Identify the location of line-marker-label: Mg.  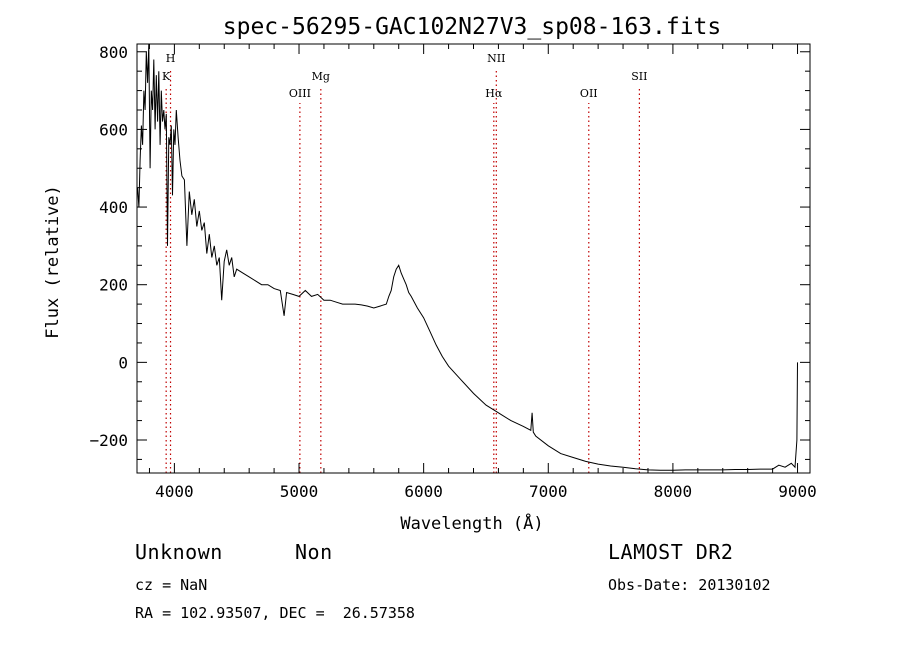
(321, 76).